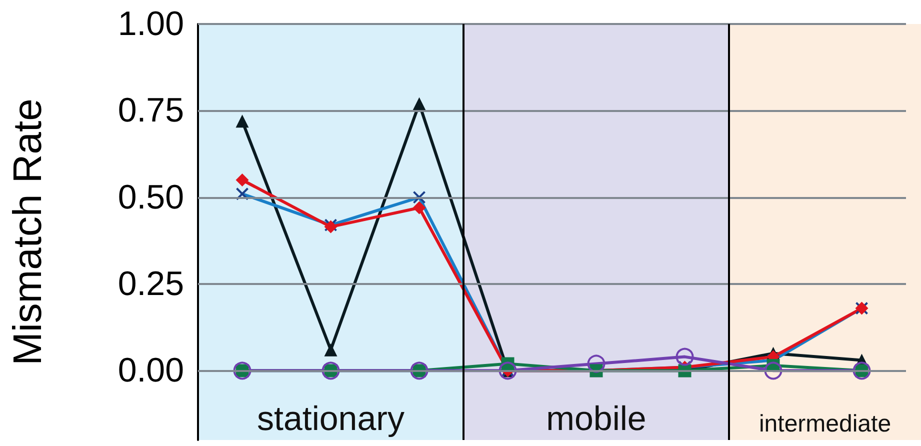 The width and height of the screenshot is (921, 446). I want to click on y-tick-label: 0.50, so click(151, 197).